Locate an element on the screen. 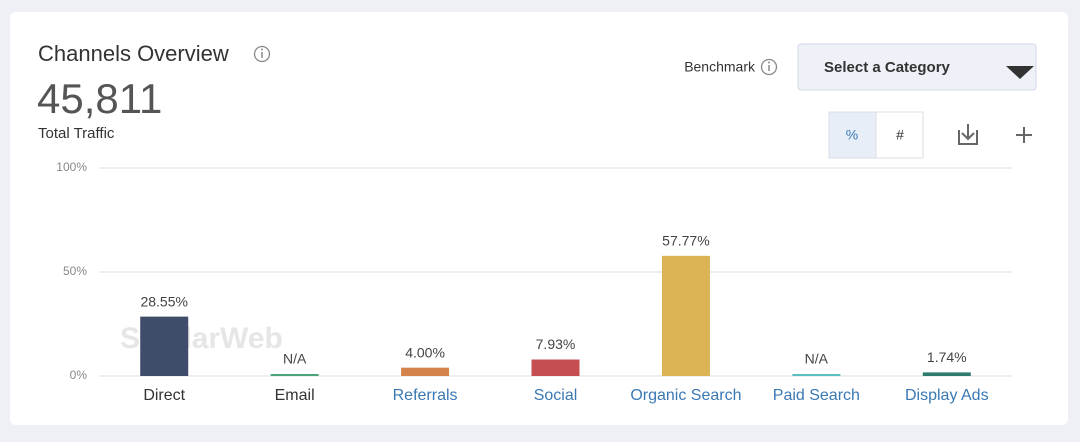 The width and height of the screenshot is (1080, 442). x-tick-label: Organic Search is located at coordinates (685, 395).